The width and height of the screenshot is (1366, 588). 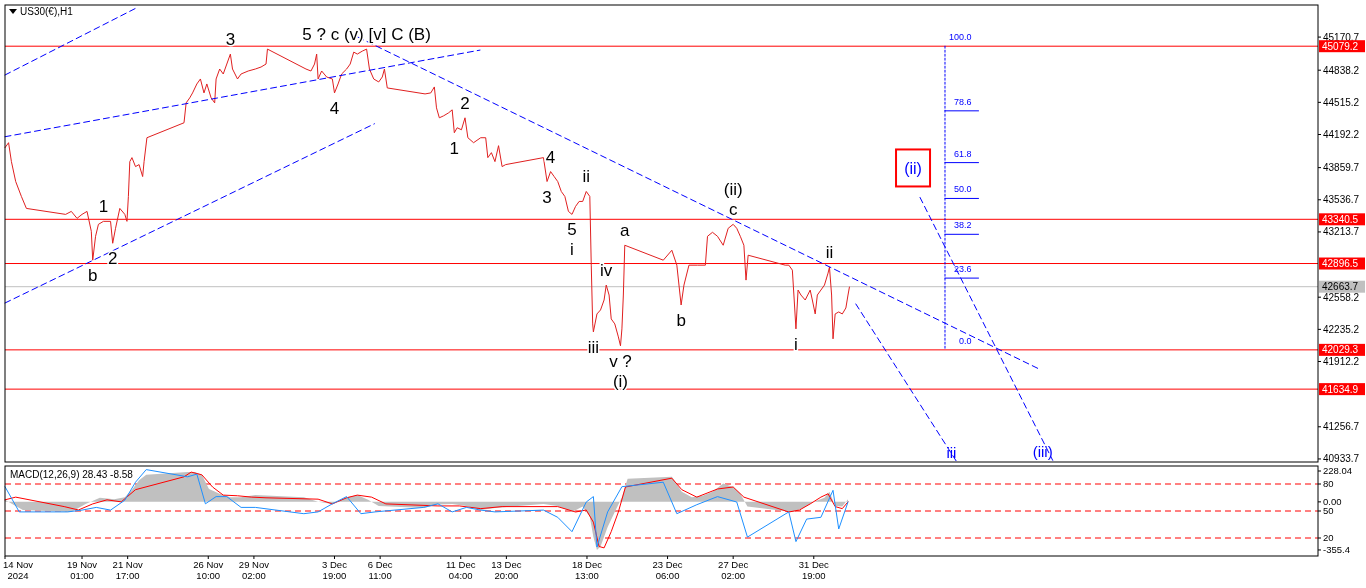 I want to click on annotation: 38.2, so click(x=962, y=225).